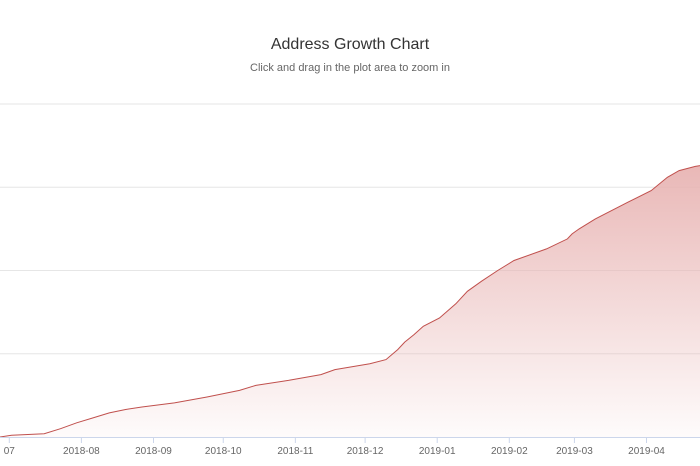 The width and height of the screenshot is (700, 466). Describe the element at coordinates (646, 451) in the screenshot. I see `x-tick-label: 2019-04` at that location.